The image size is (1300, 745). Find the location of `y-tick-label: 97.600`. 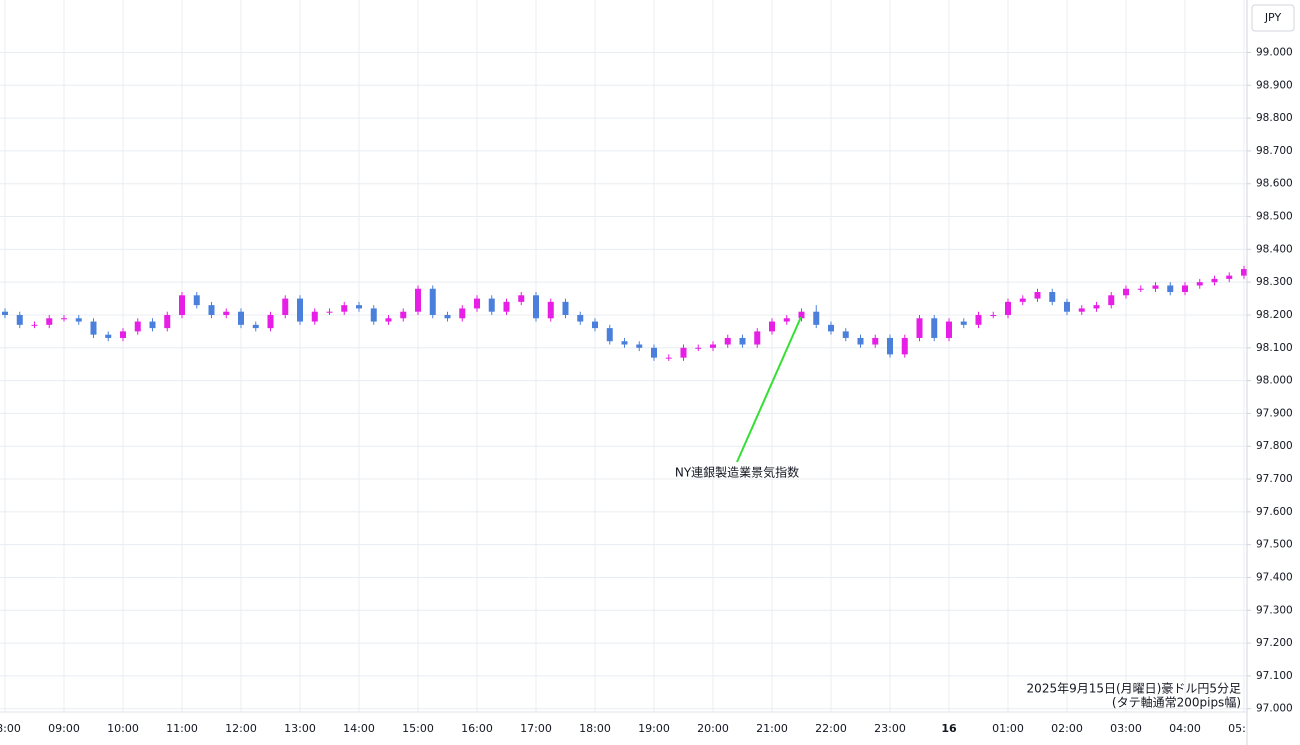

y-tick-label: 97.600 is located at coordinates (1274, 512).